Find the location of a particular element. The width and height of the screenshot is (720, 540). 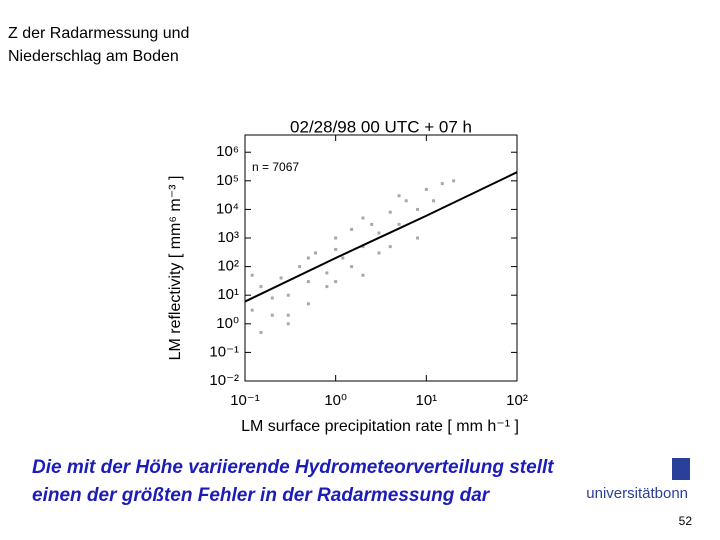

y-tick-label: 10⁶ is located at coordinates (227, 151).